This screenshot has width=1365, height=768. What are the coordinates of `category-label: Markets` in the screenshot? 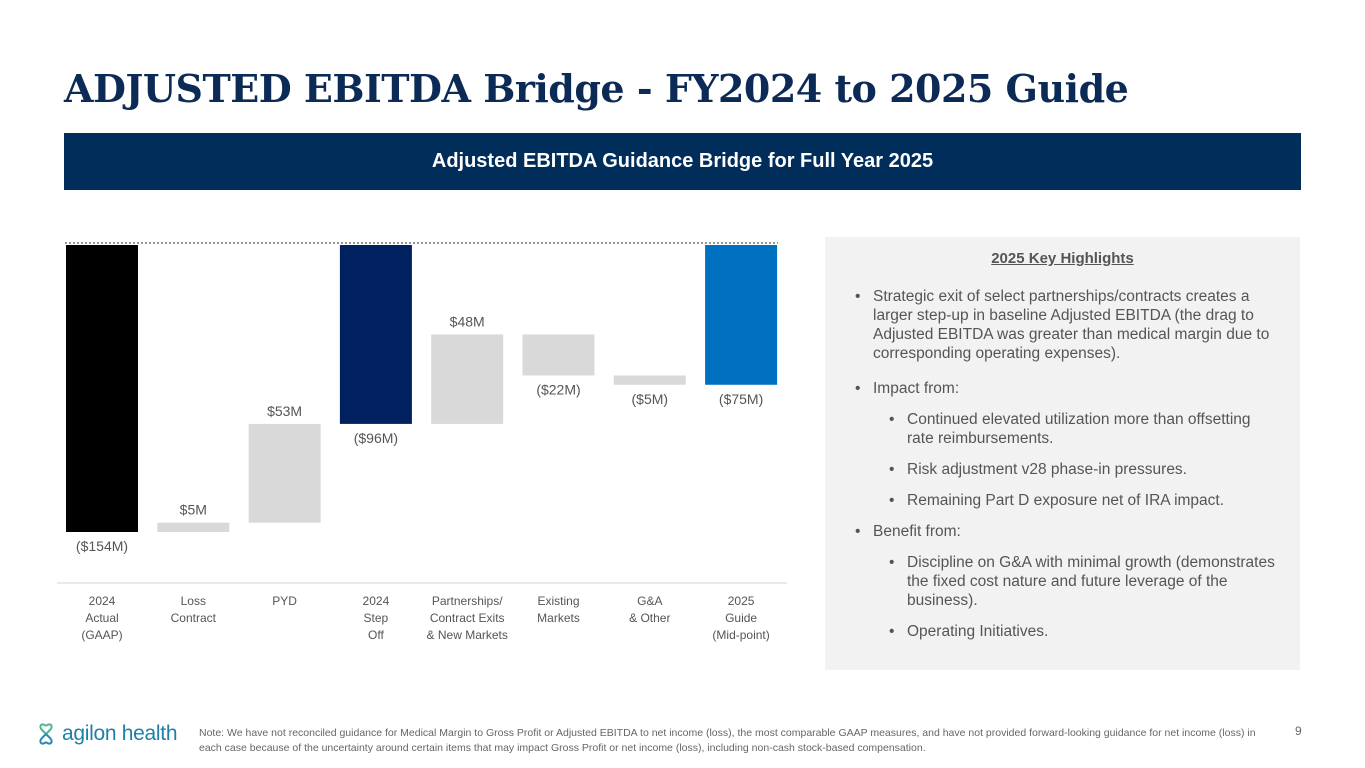 It's located at (558, 618).